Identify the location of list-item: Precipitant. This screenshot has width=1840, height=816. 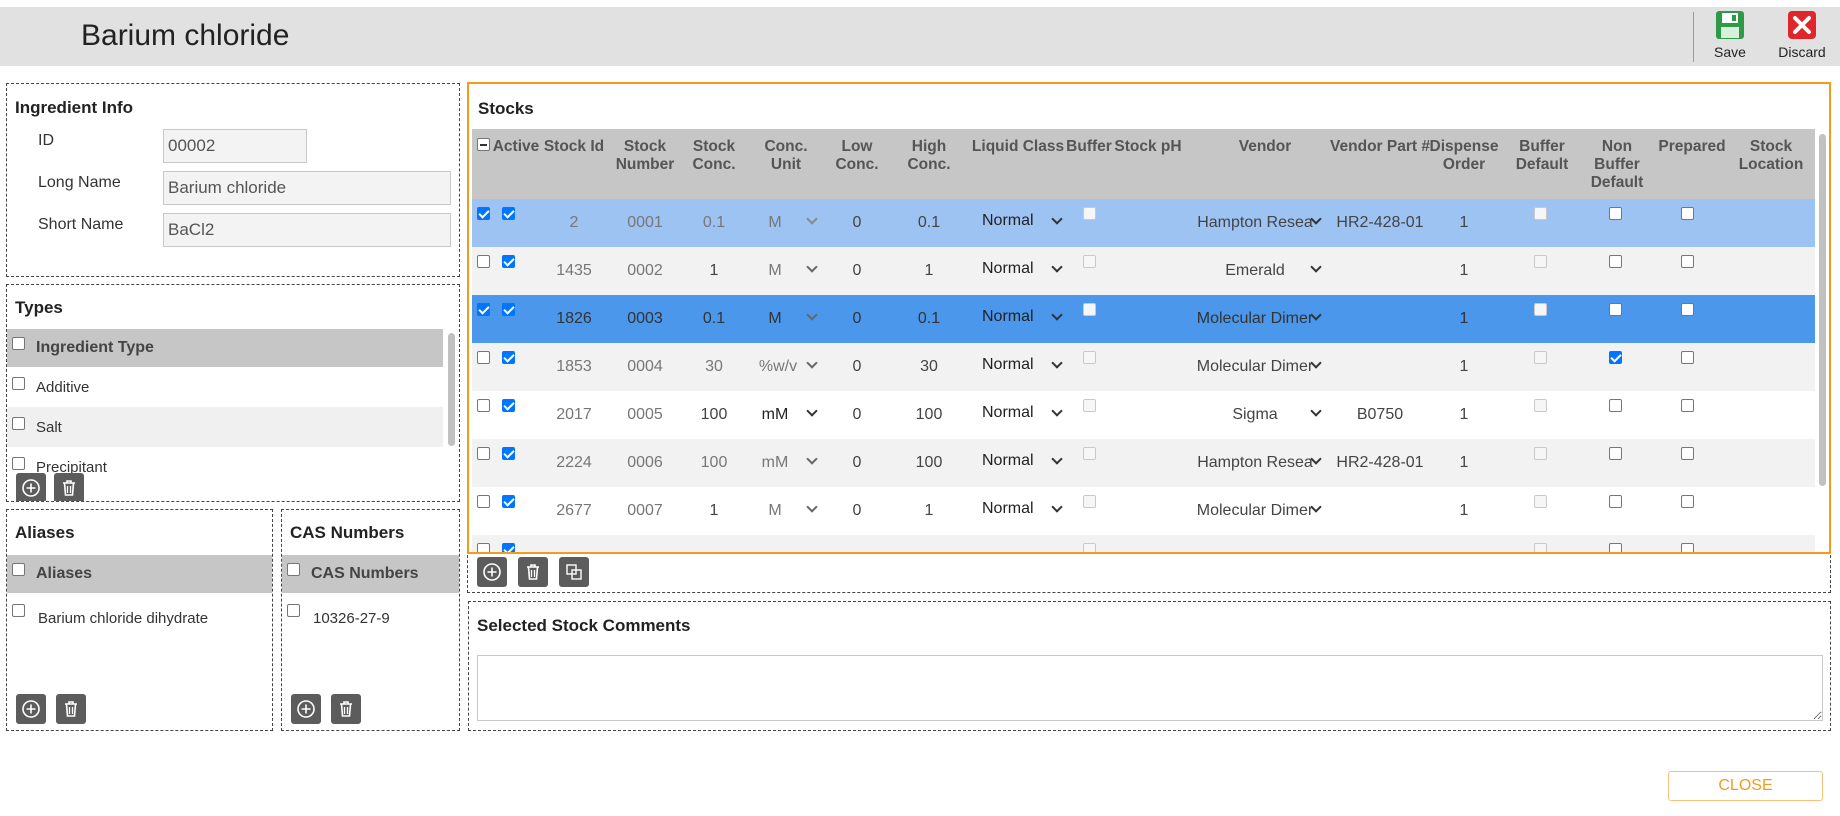
(225, 467).